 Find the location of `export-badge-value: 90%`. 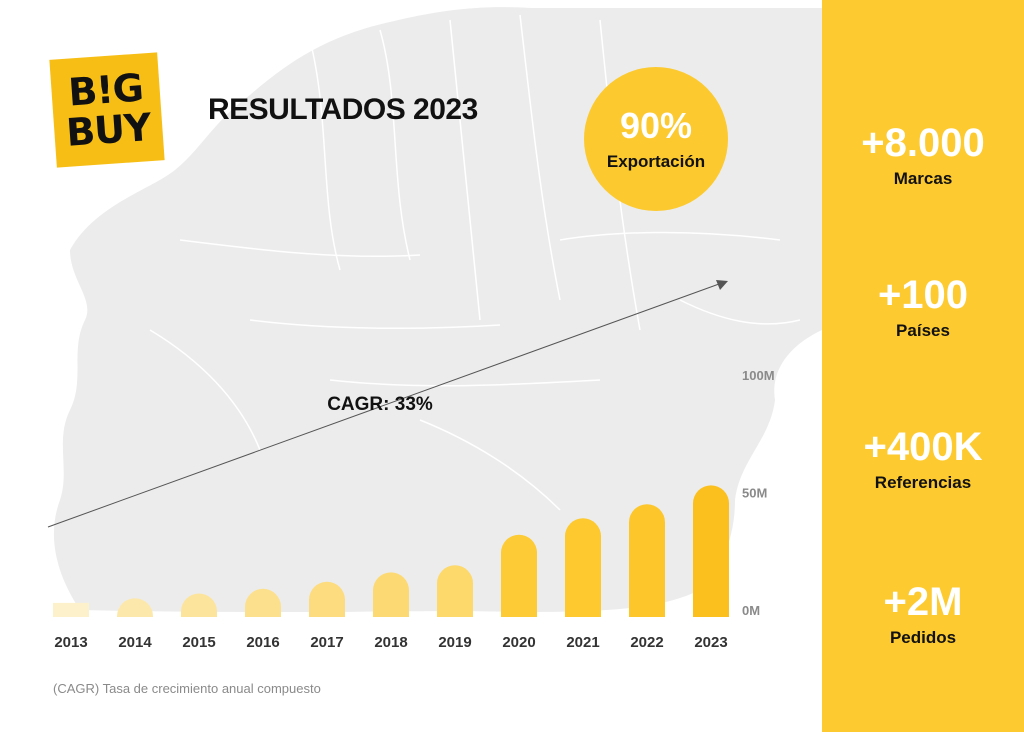

export-badge-value: 90% is located at coordinates (656, 125).